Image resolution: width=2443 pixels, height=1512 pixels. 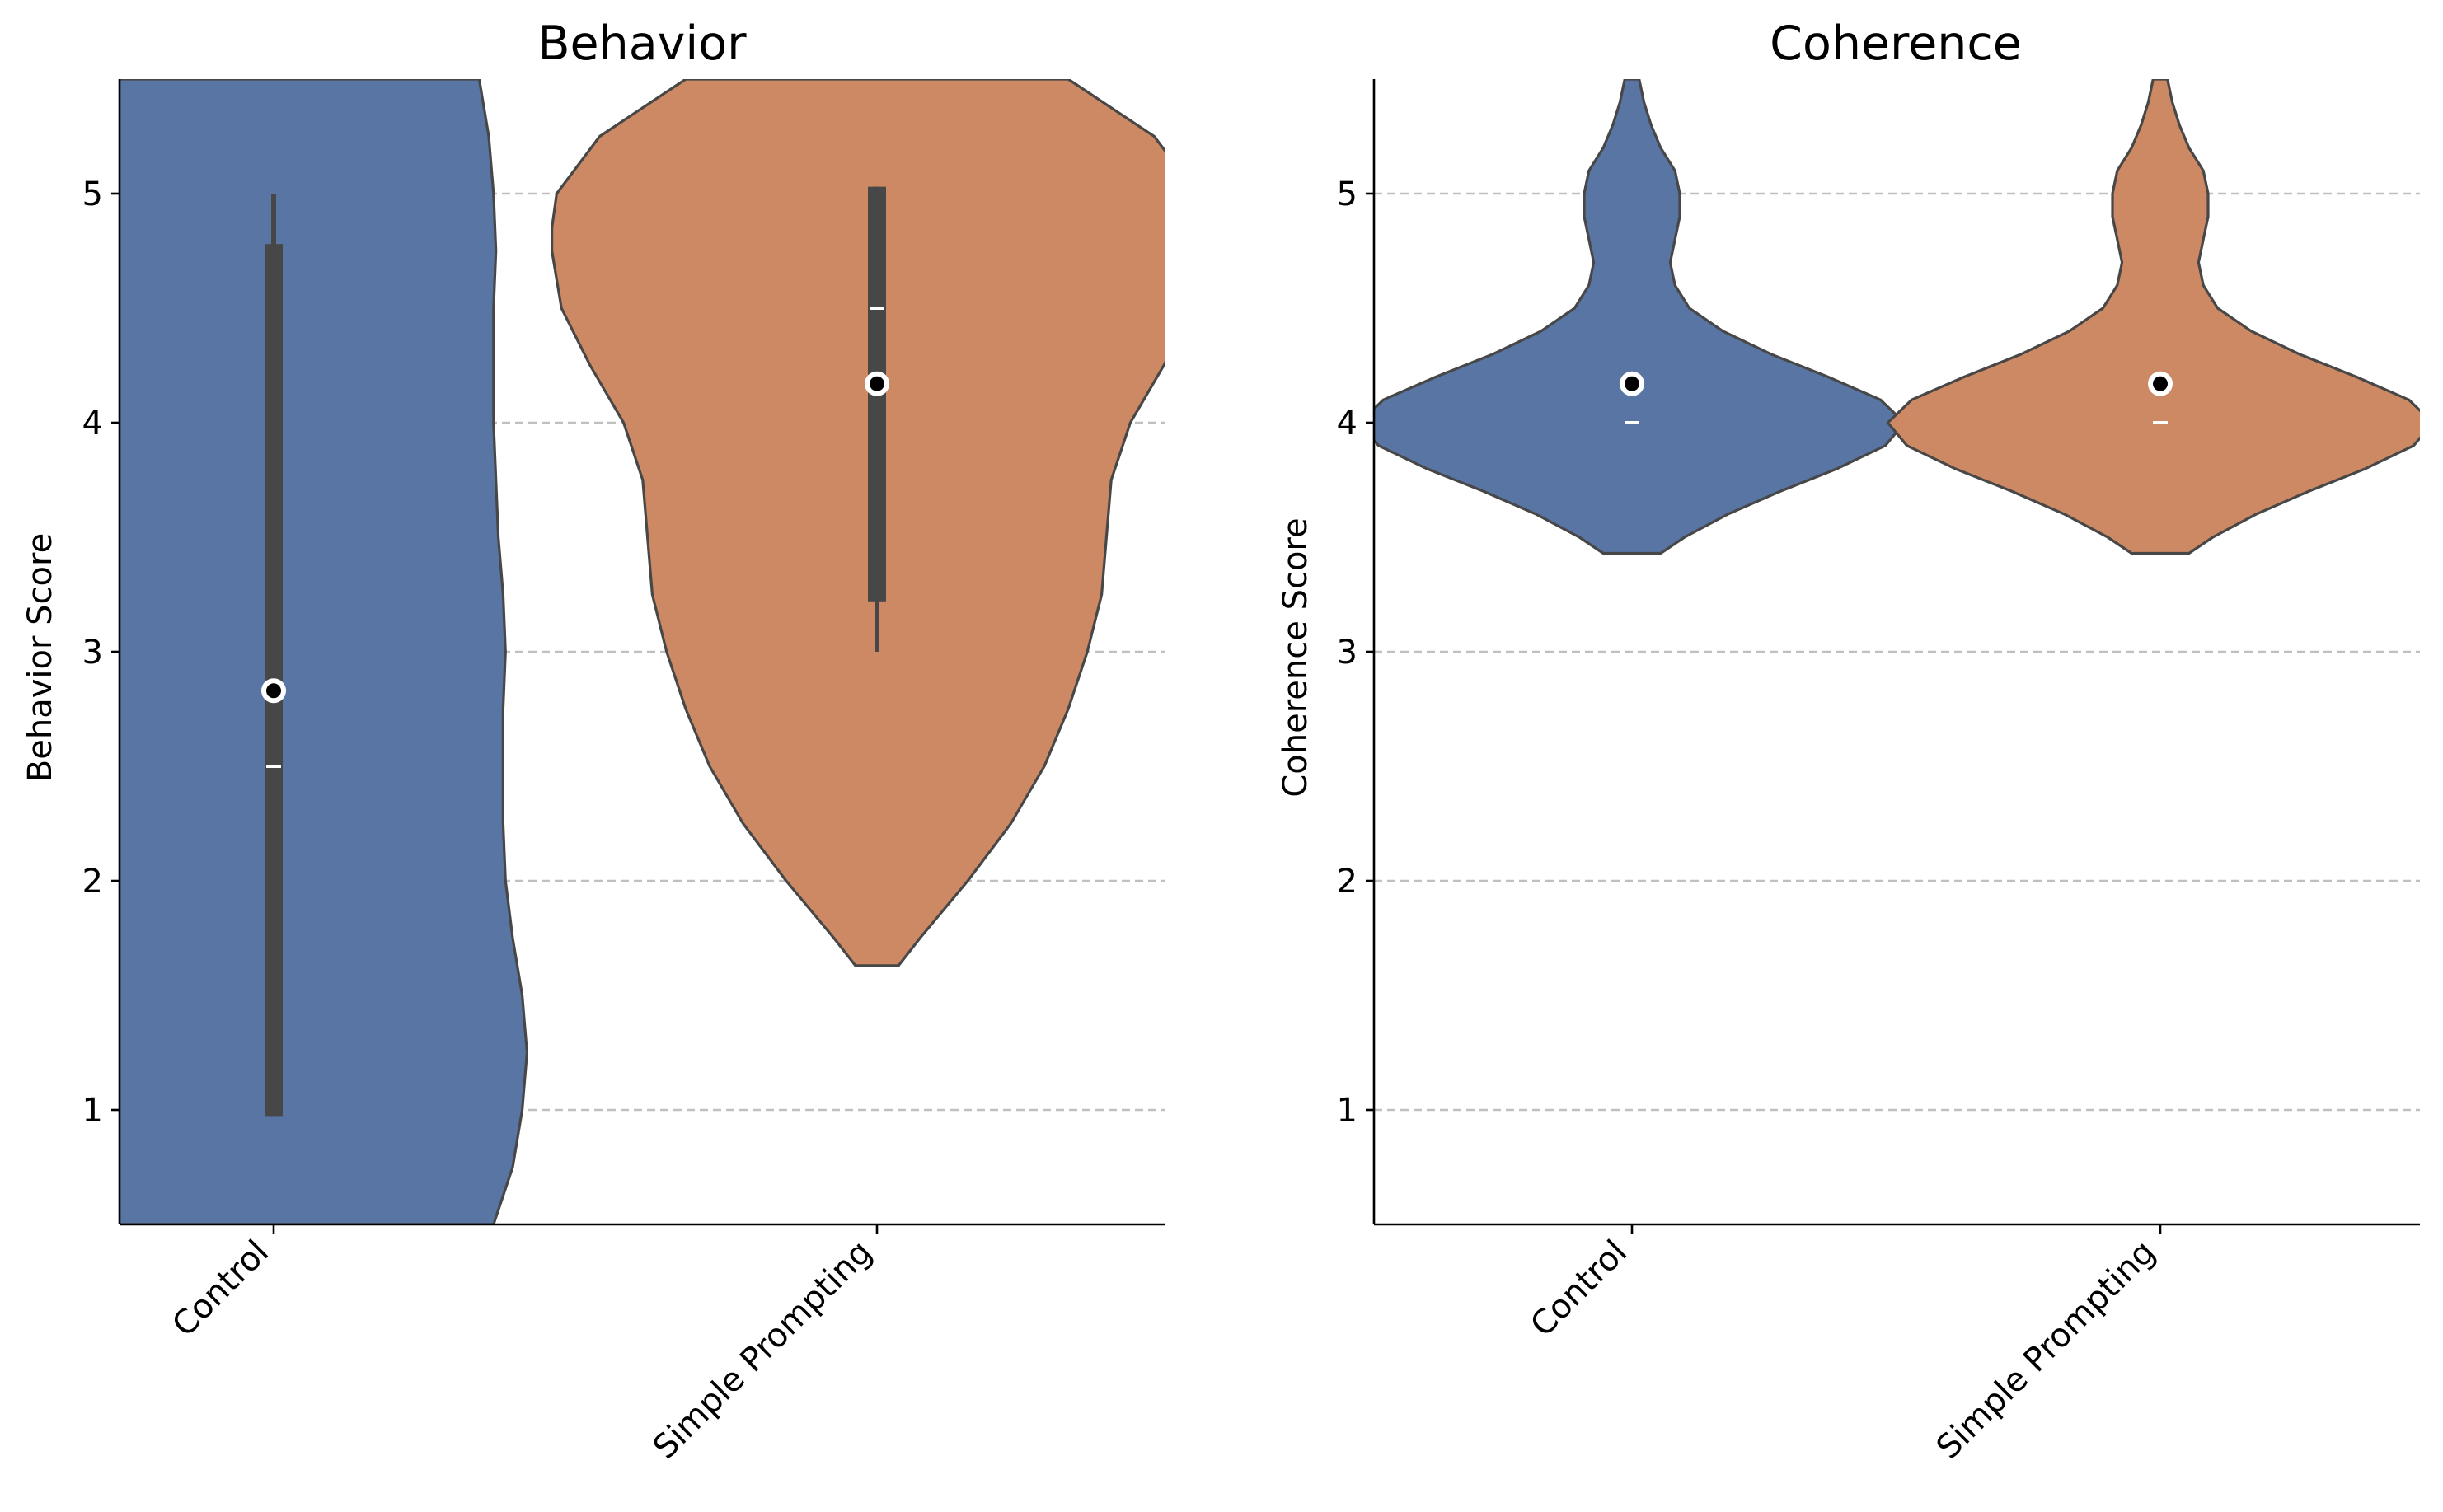 What do you see at coordinates (40, 657) in the screenshot?
I see `y-axis-label-behavior: Behavior Score` at bounding box center [40, 657].